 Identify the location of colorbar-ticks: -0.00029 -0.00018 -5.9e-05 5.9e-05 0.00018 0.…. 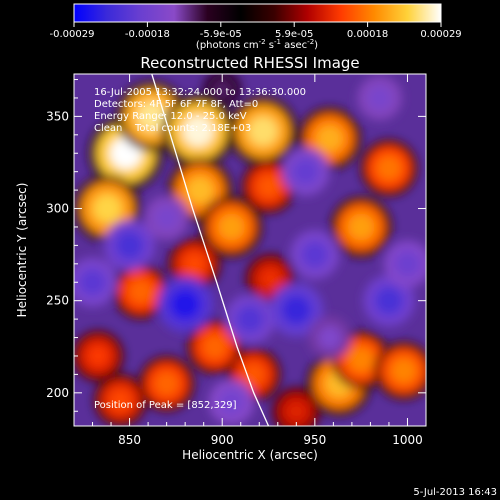
(256, 31).